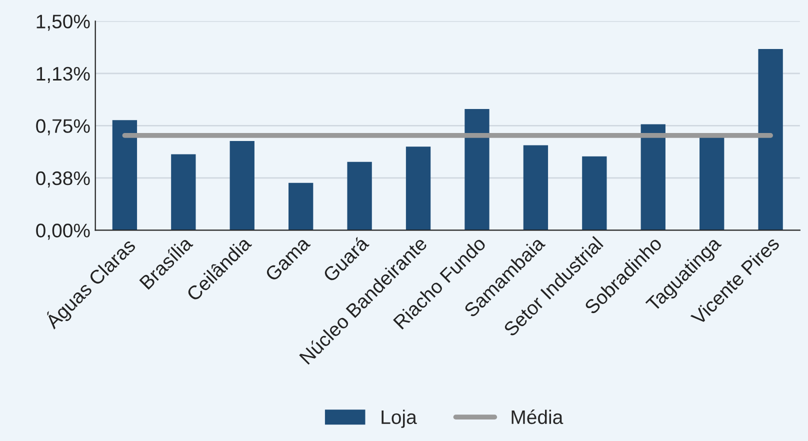  What do you see at coordinates (63, 74) in the screenshot?
I see `y-tick-label: 1,13%` at bounding box center [63, 74].